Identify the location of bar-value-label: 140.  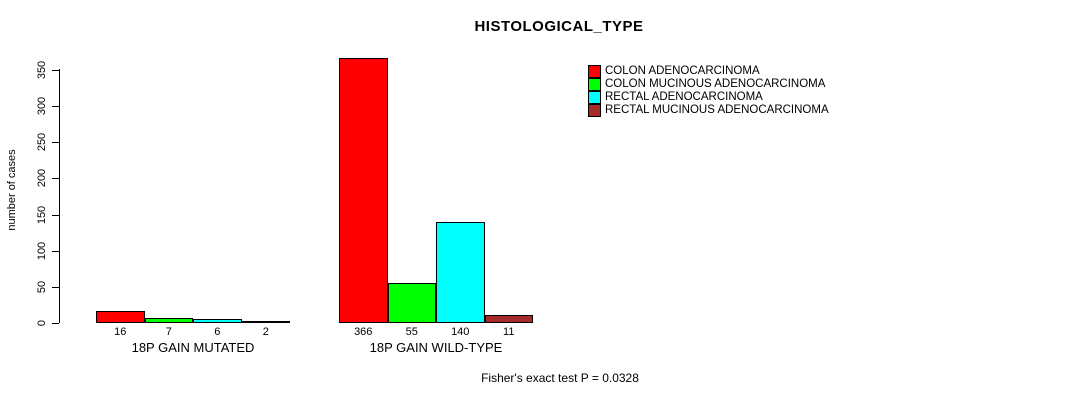
(460, 332).